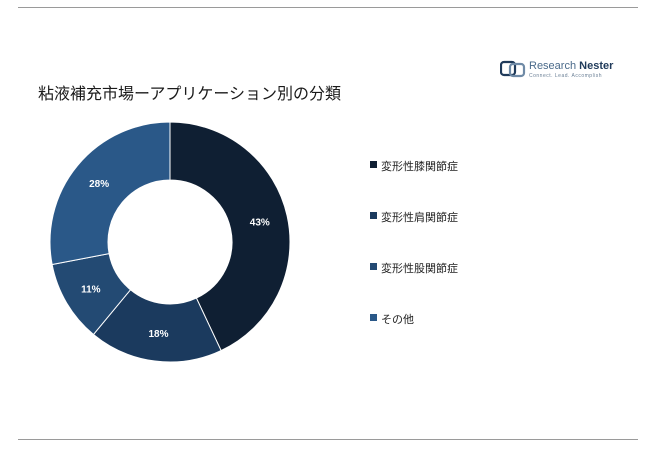  What do you see at coordinates (328, 7) in the screenshot?
I see `top-divider` at bounding box center [328, 7].